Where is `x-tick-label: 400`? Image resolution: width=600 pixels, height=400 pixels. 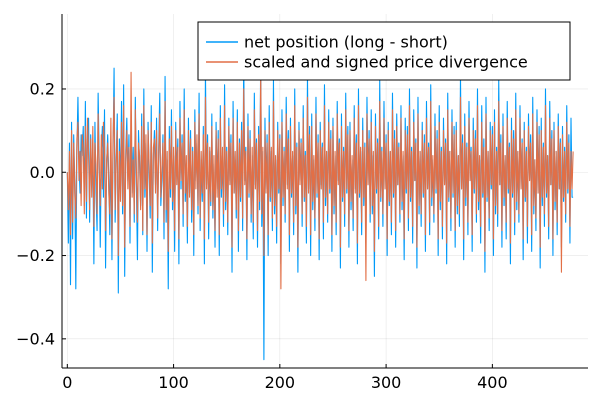
x-tick-label: 400 is located at coordinates (492, 382).